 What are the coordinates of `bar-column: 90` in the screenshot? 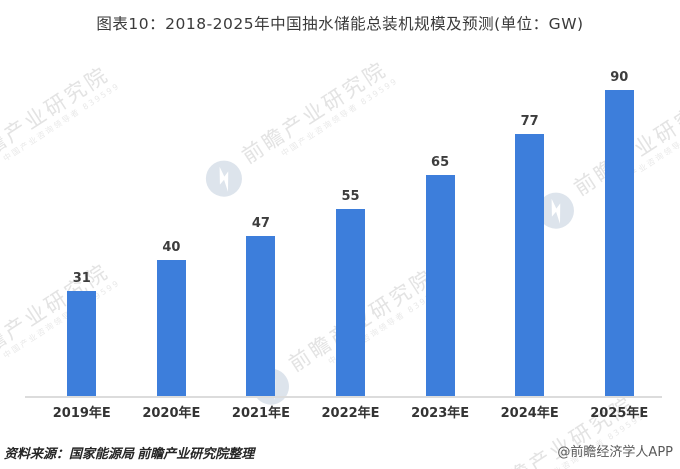 It's located at (619, 228).